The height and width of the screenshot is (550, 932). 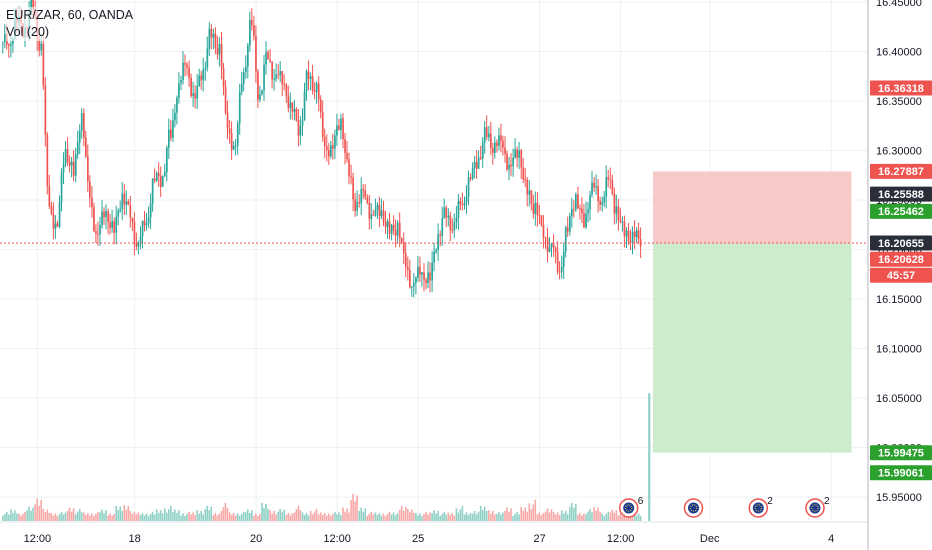 What do you see at coordinates (710, 539) in the screenshot?
I see `x-tick-label: Dec` at bounding box center [710, 539].